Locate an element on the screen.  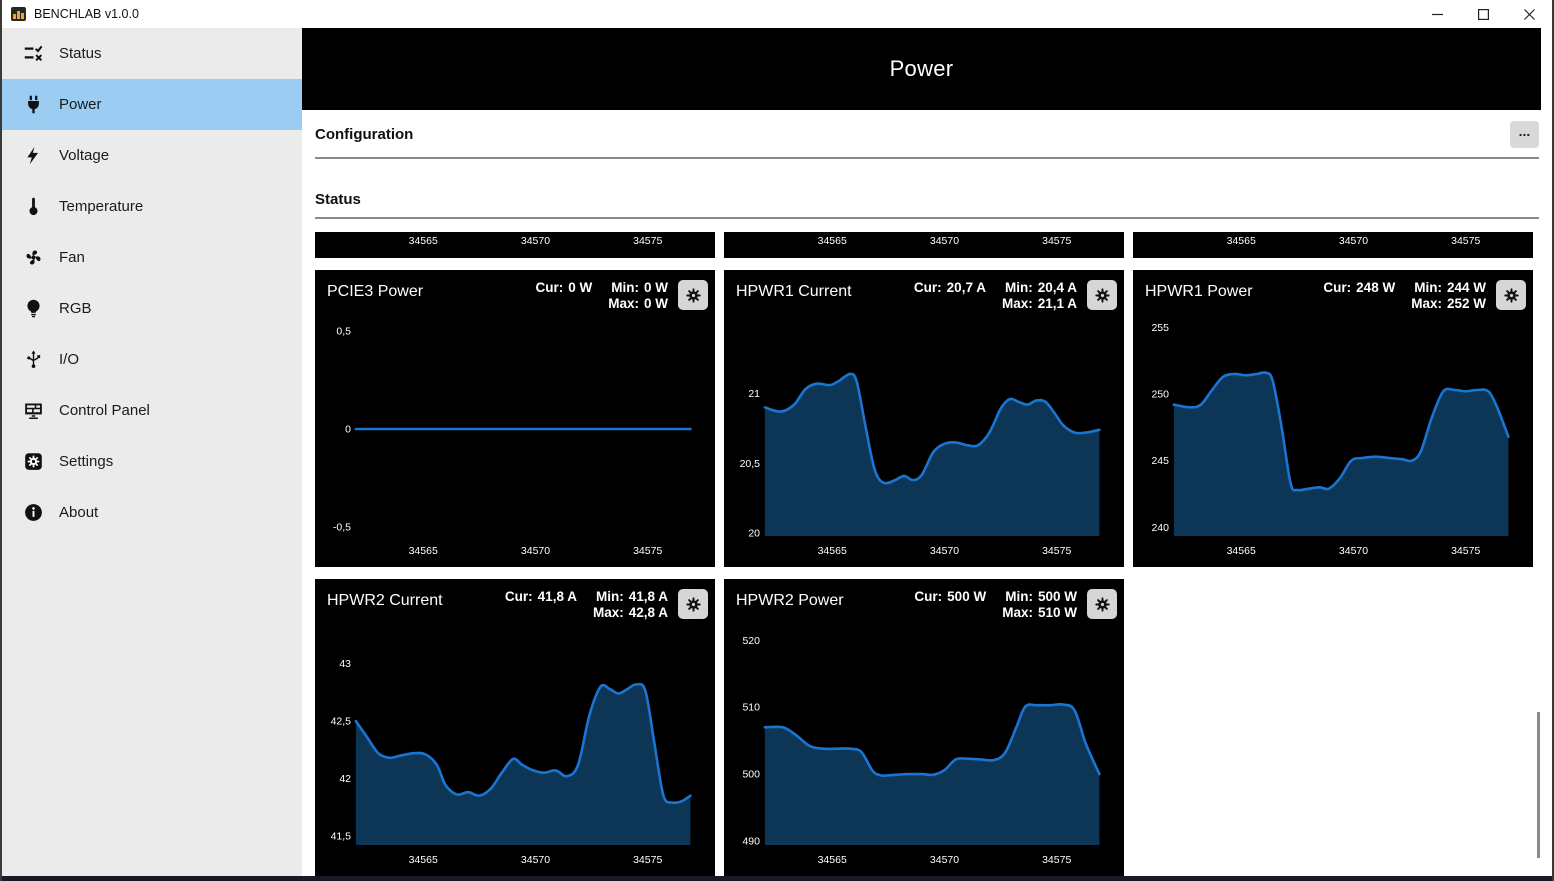
stat-minmax: Min: 0 W Max: 0 W is located at coordinates (638, 296).